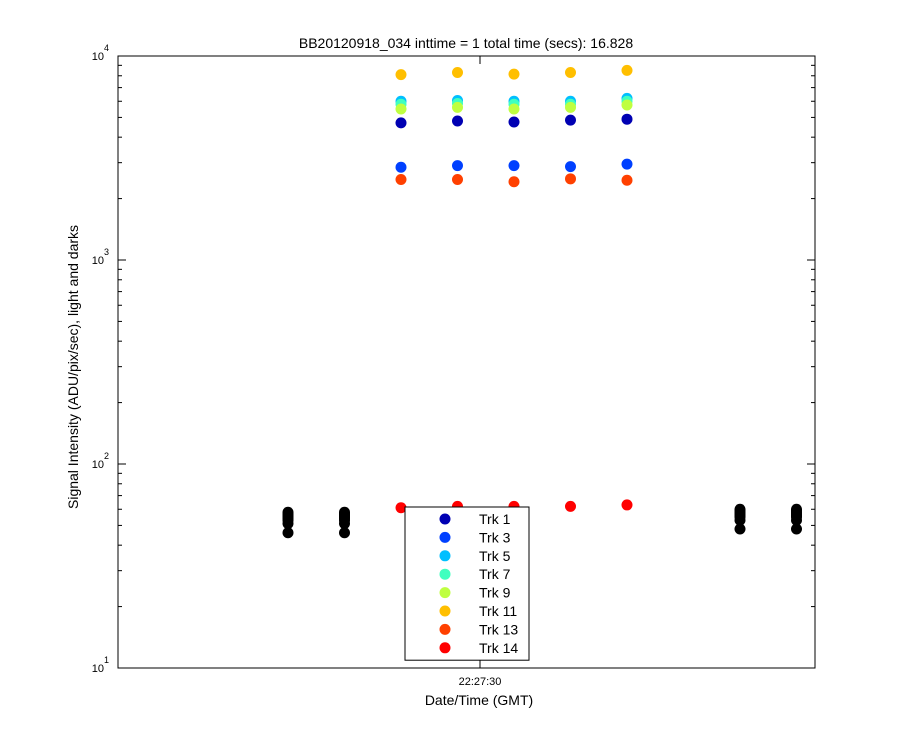 This screenshot has width=900, height=750. I want to click on legend-box, so click(467, 583).